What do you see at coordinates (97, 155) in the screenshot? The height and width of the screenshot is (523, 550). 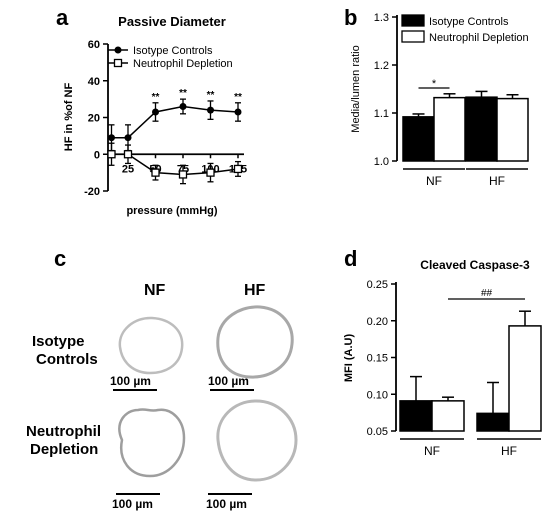 I see `y-tick-label: 0` at bounding box center [97, 155].